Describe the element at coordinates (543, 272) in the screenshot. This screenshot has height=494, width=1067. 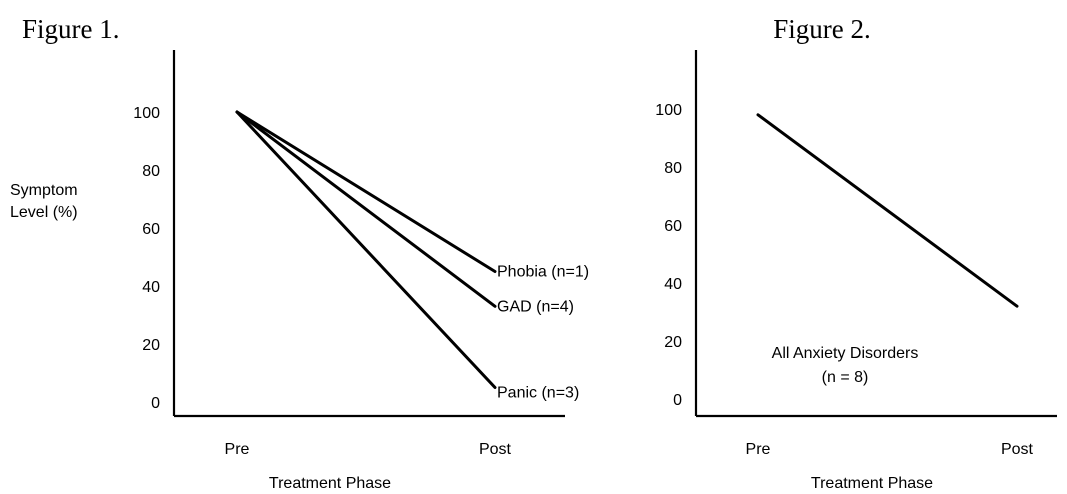
I see `figure-1-series-label-1: Phobia (n=1)` at that location.